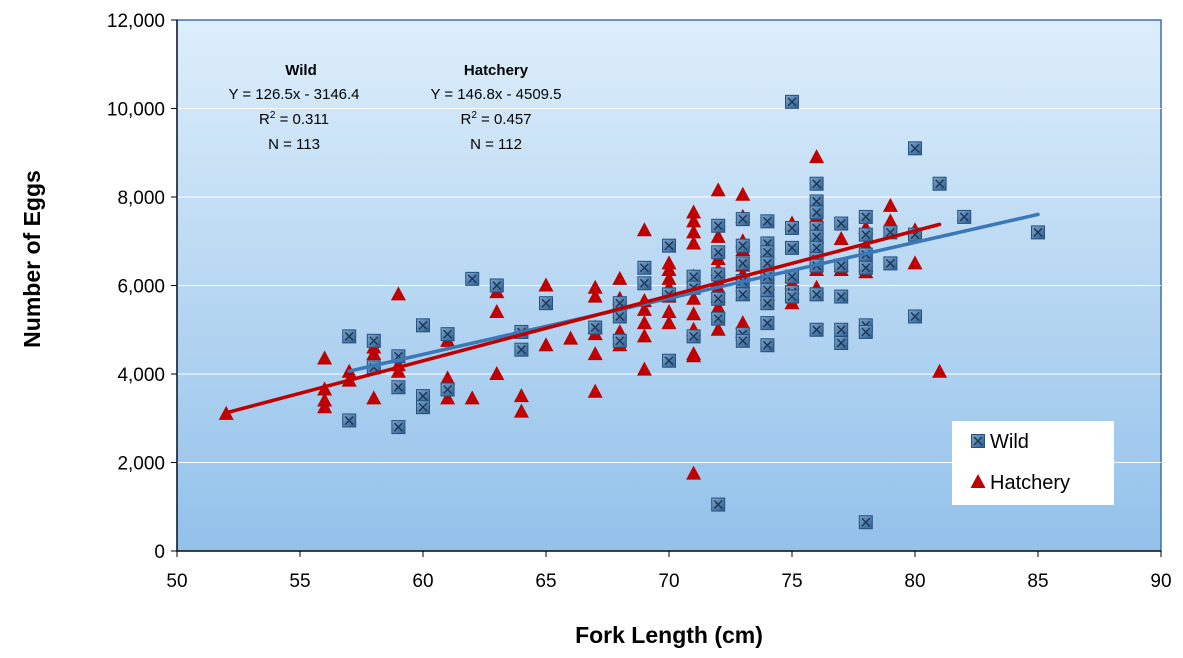 Image resolution: width=1183 pixels, height=658 pixels. Describe the element at coordinates (495, 94) in the screenshot. I see `hatchery-annotation-equation: Y = 146.8x - 4509.5` at that location.